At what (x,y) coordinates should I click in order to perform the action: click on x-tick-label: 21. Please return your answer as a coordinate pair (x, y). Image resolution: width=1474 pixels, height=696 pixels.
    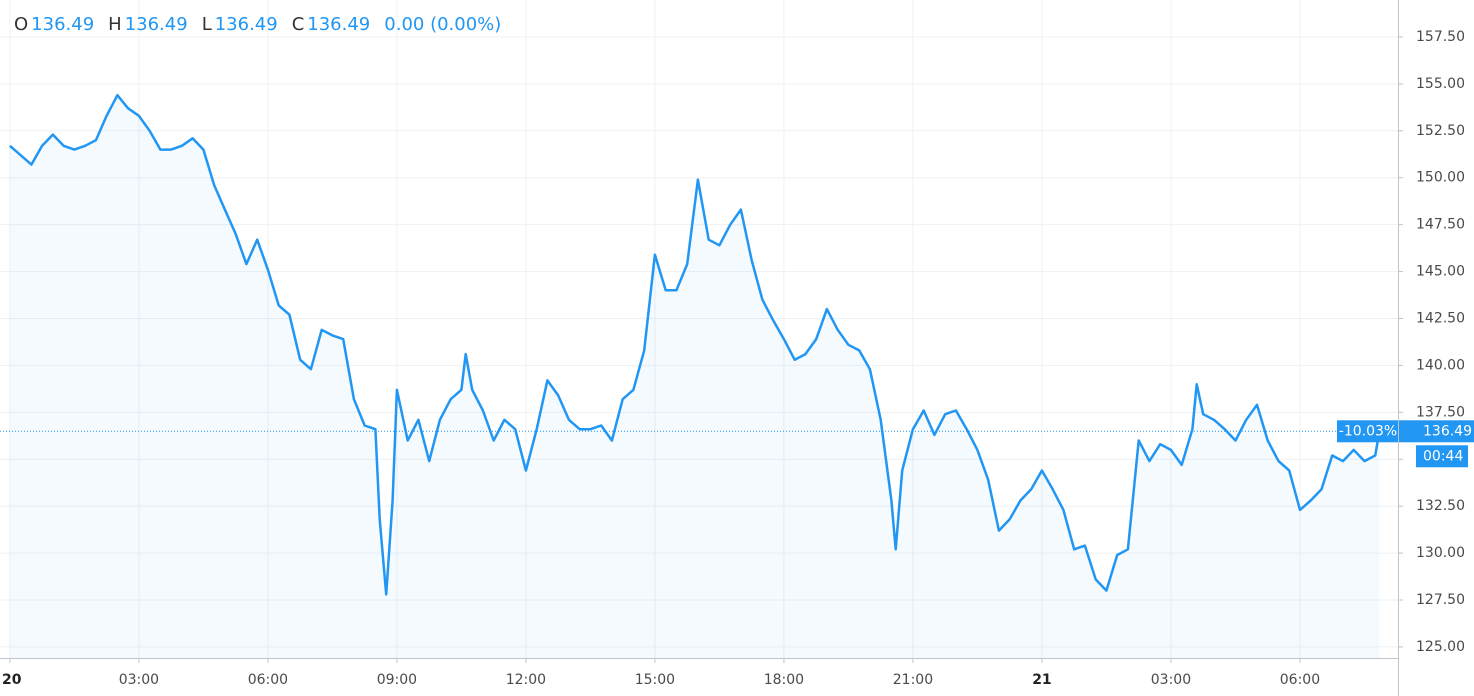
    Looking at the image, I should click on (1041, 680).